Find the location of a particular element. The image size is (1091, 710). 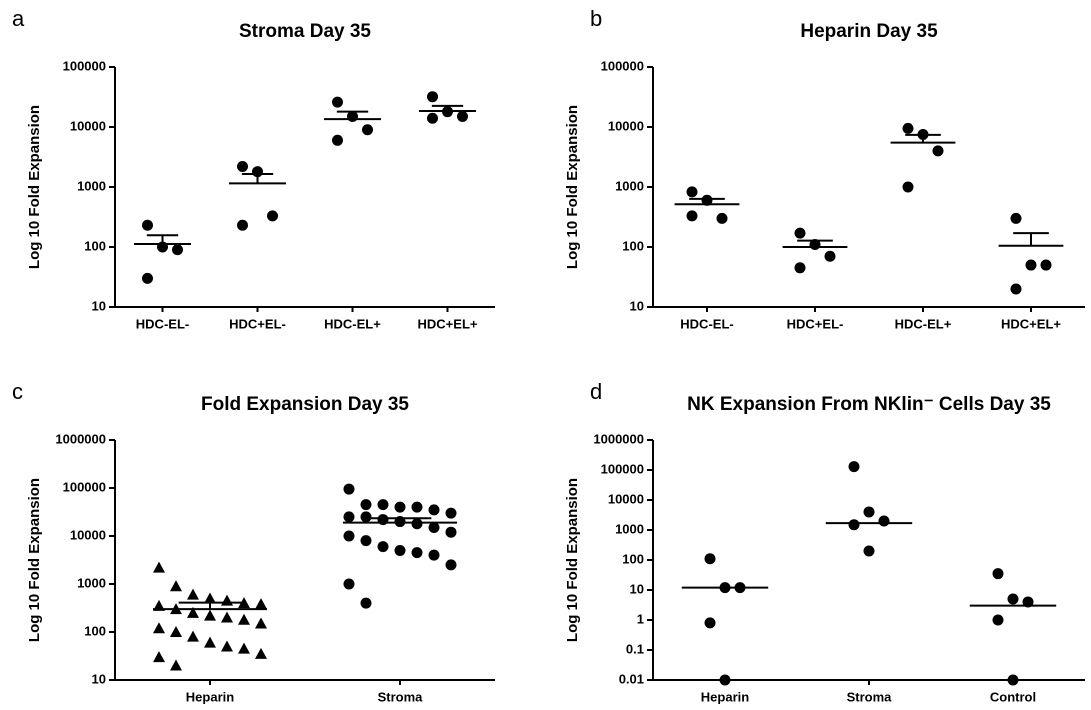

x-tick-label: Control is located at coordinates (1013, 696).